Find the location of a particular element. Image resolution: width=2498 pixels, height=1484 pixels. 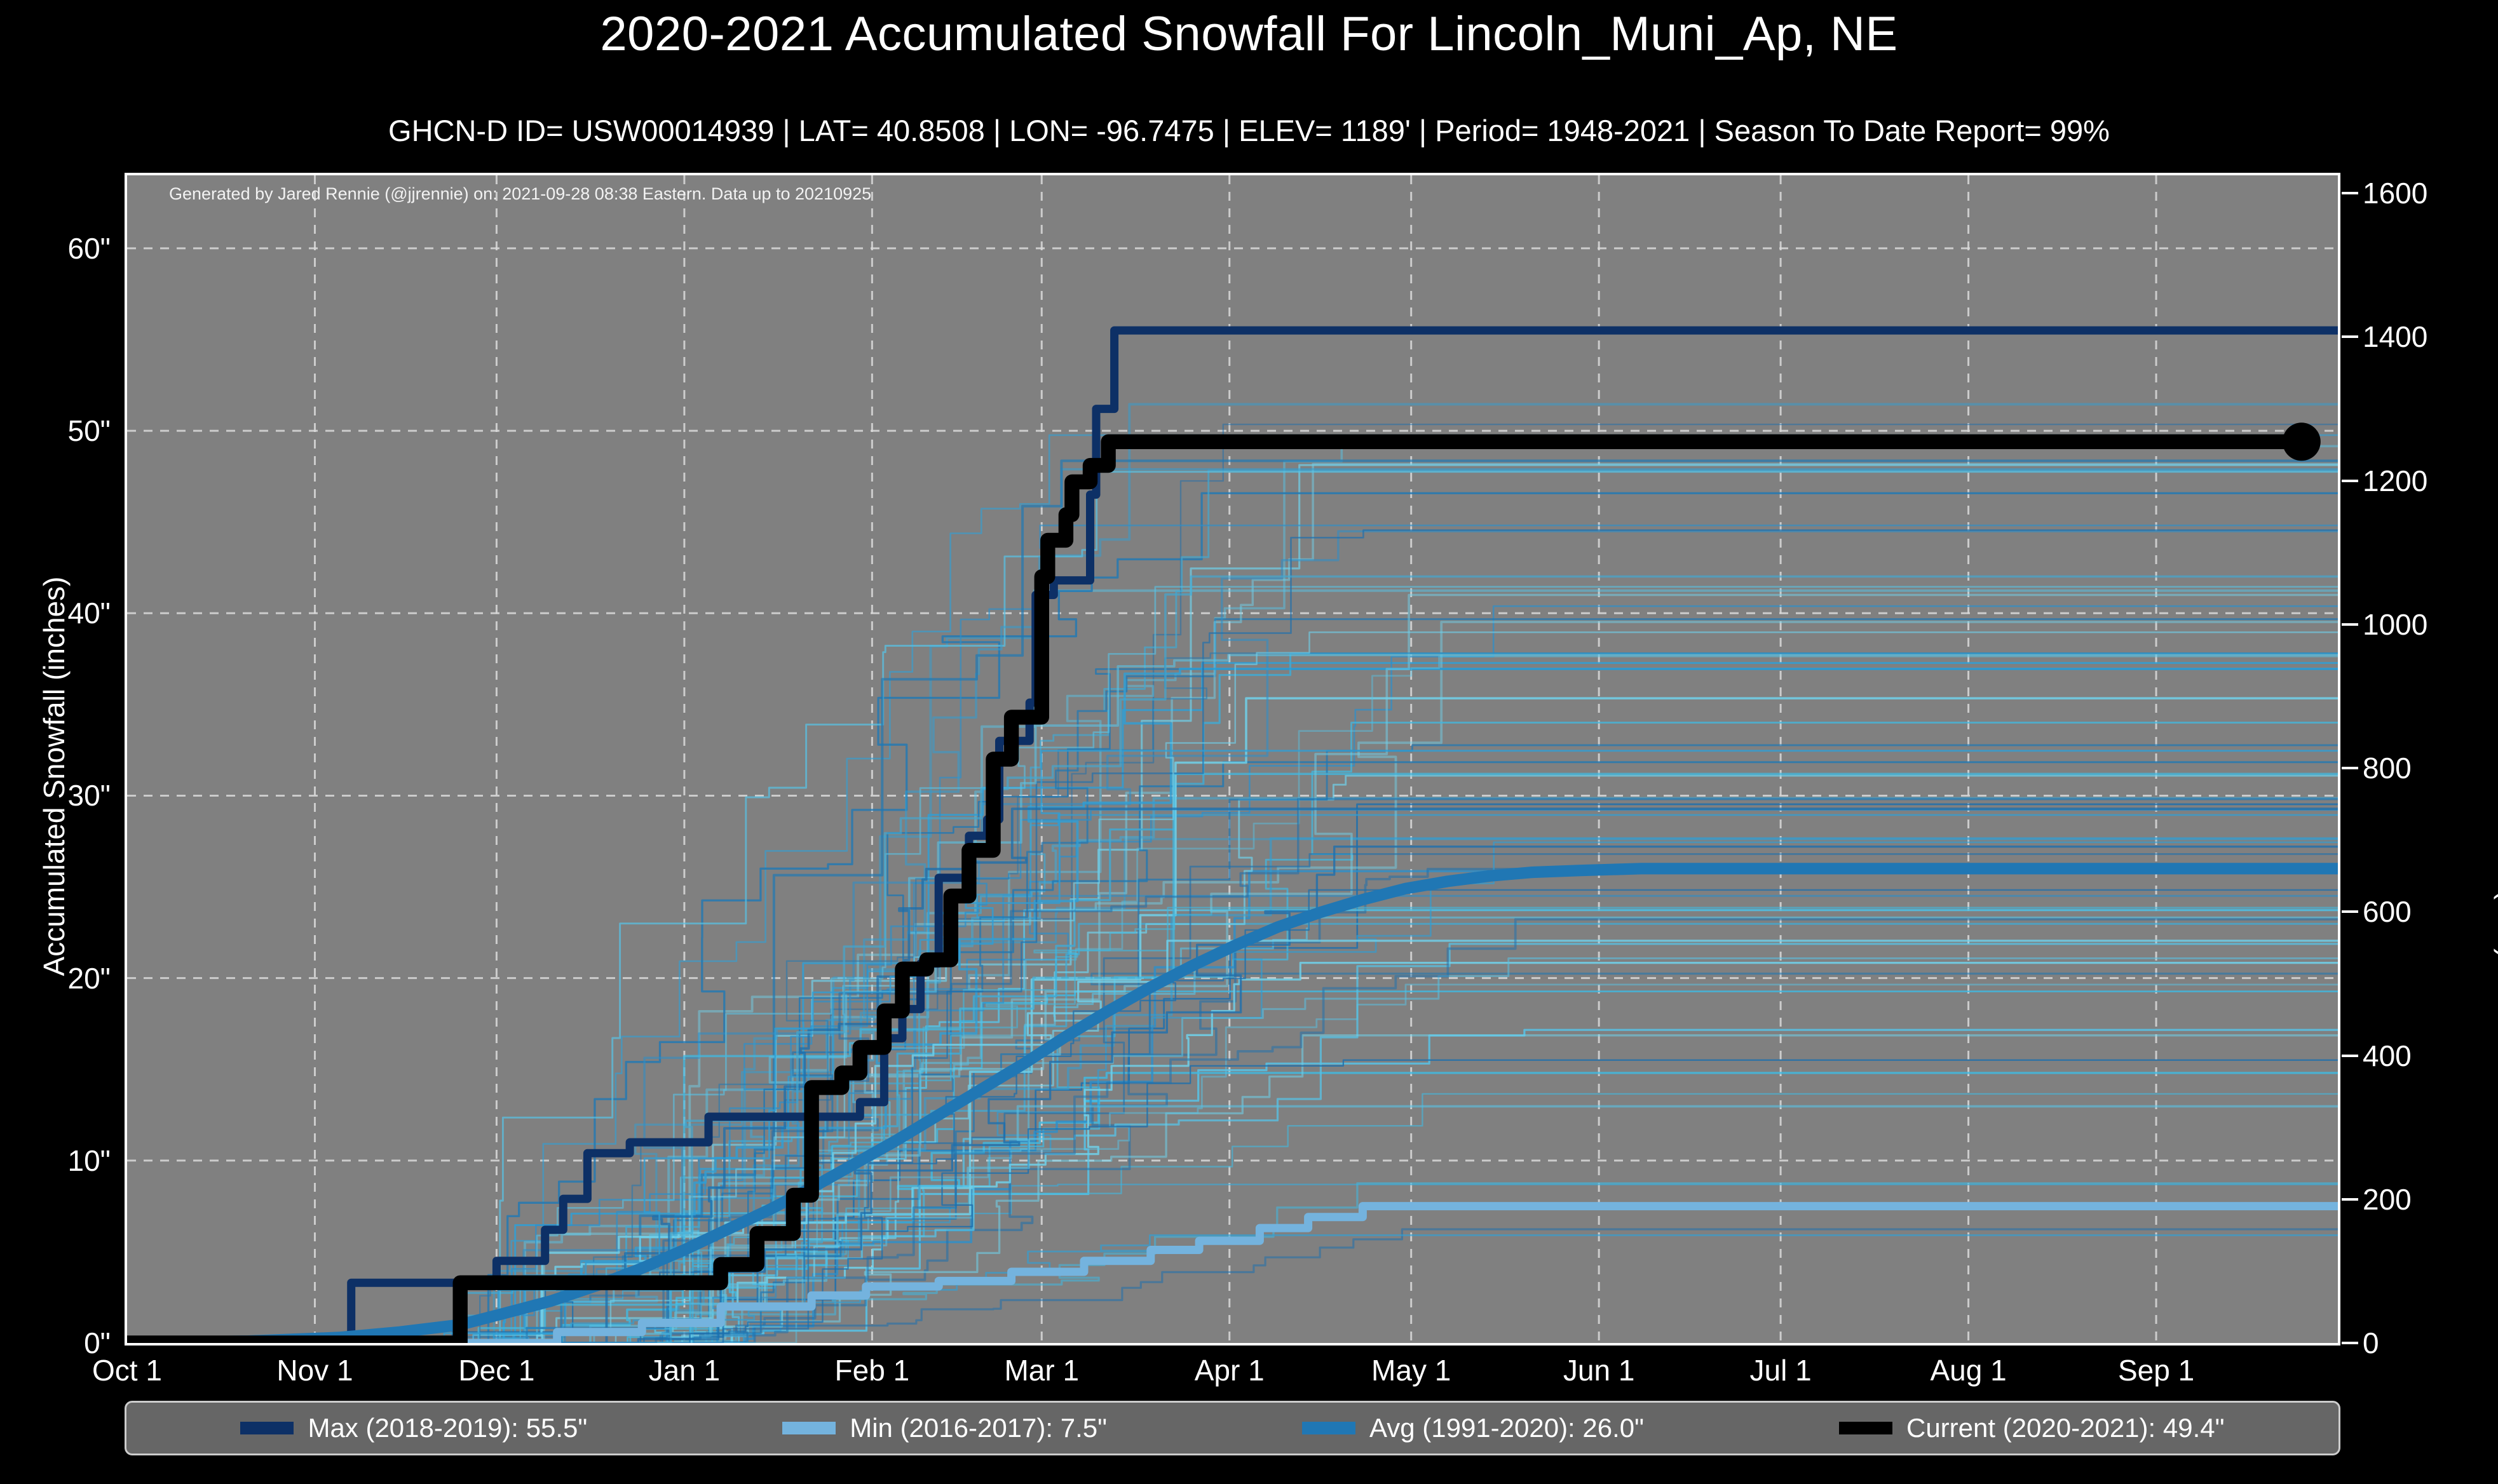

y-tick-left-2: 20" is located at coordinates (89, 978).